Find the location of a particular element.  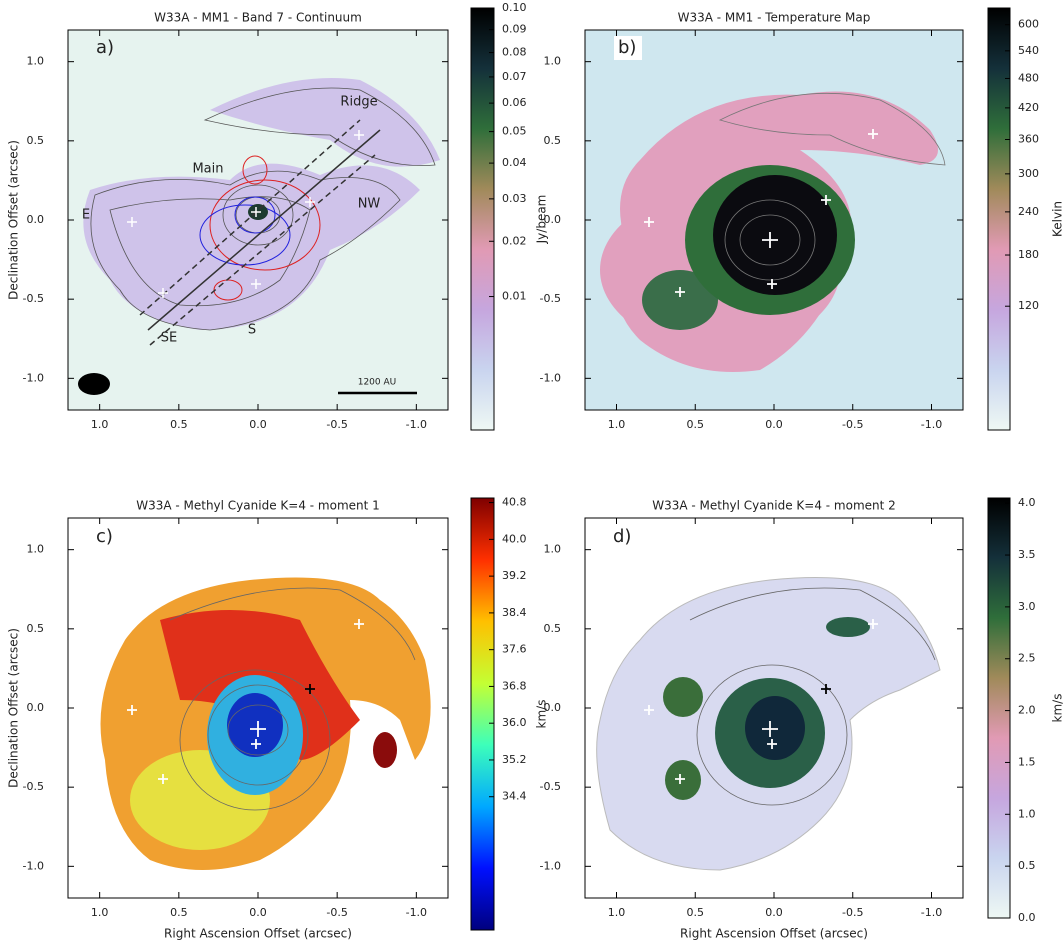

colorbar-tick-label: 40.0 is located at coordinates (514, 538).